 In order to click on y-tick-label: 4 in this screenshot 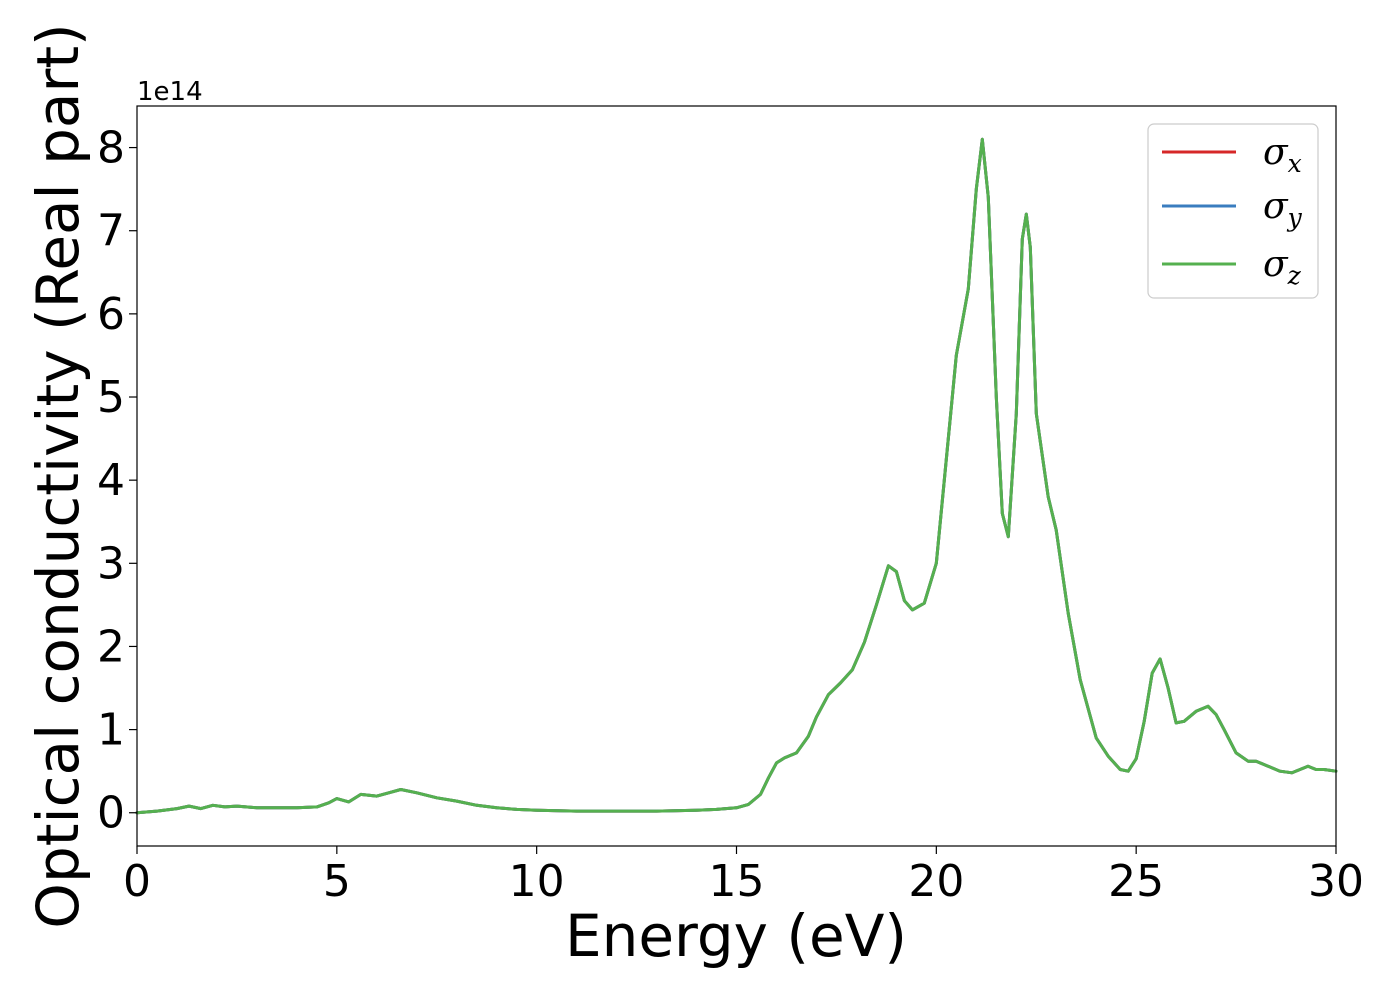, I will do `click(111, 480)`.